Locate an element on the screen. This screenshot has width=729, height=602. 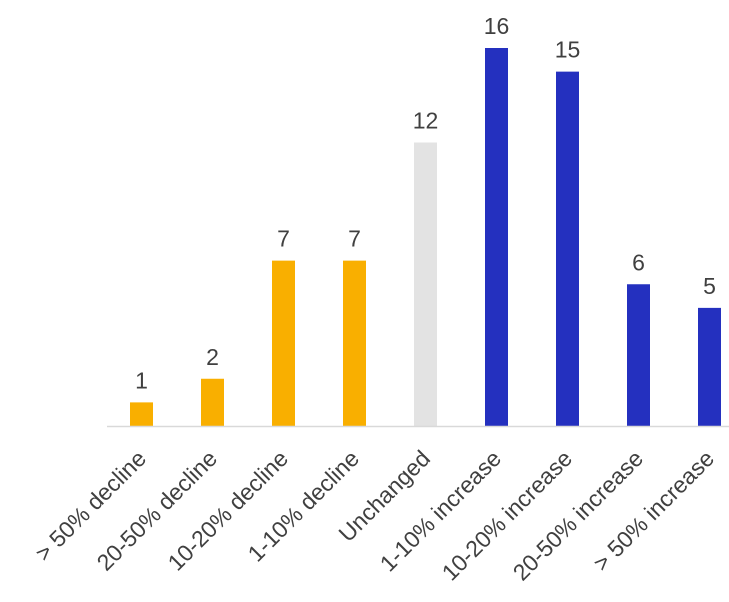
x-tick-label: 20-50% increase is located at coordinates (578, 515).